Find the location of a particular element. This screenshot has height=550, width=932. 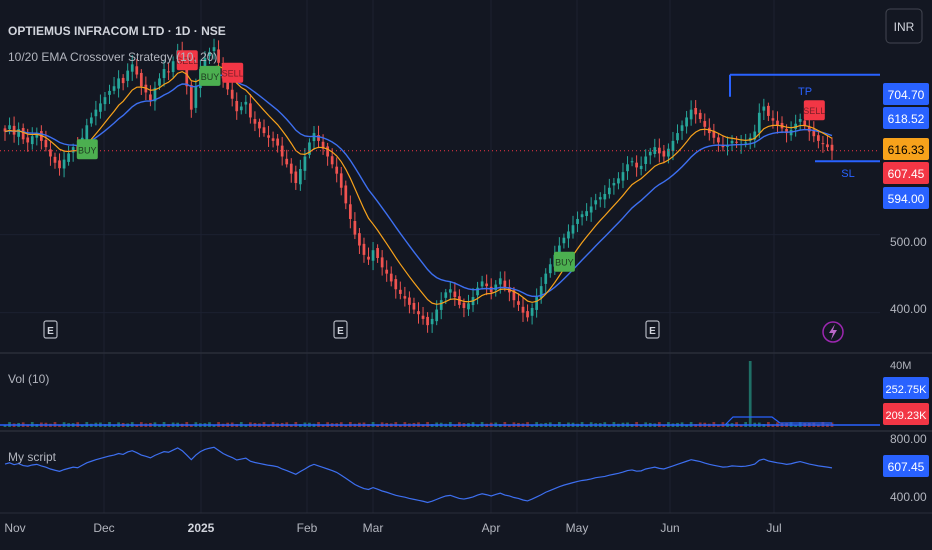

earnings-marker-may: E is located at coordinates (652, 329).